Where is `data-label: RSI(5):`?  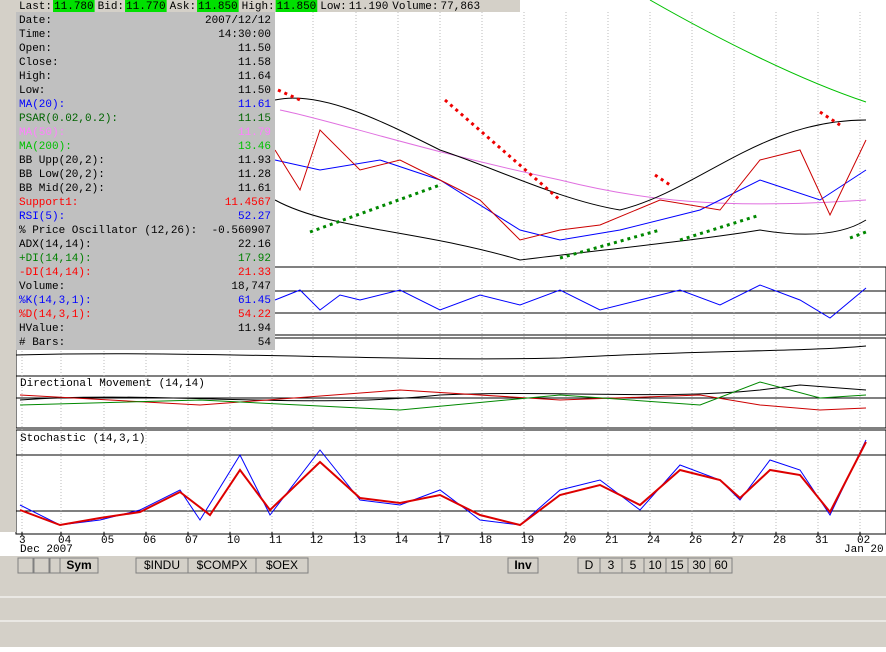
data-label: RSI(5): is located at coordinates (42, 217).